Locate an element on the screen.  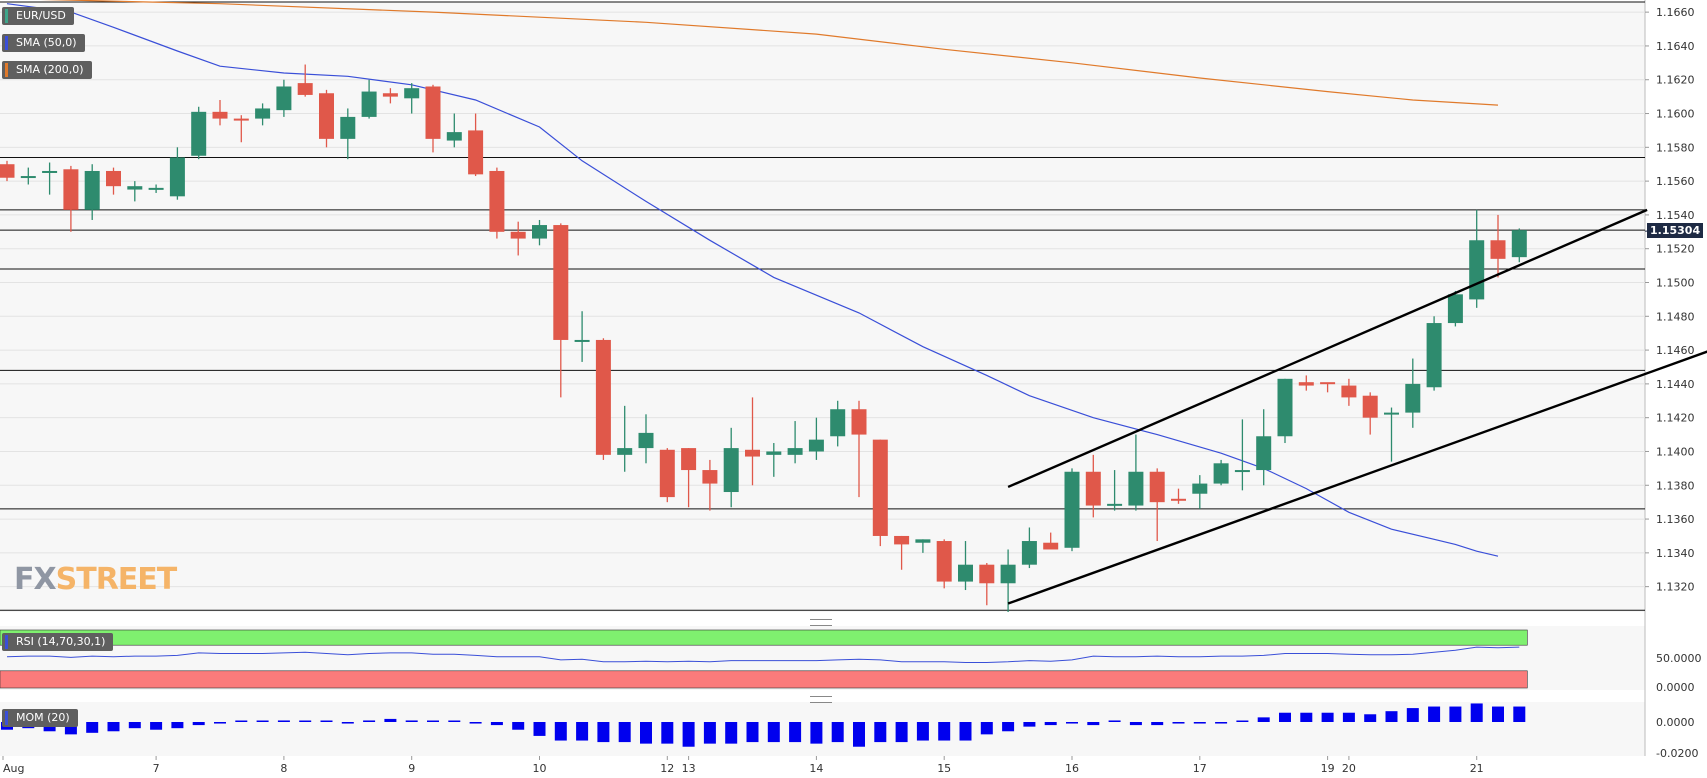
mom-tick-label: -0.0200 is located at coordinates (1677, 753).